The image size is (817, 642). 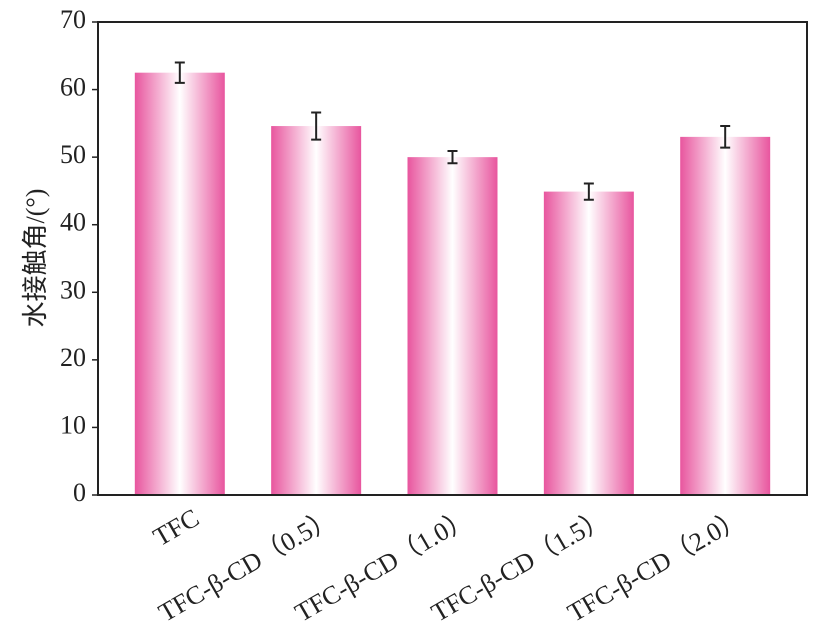 What do you see at coordinates (73, 19) in the screenshot?
I see `y-tick-label: 70` at bounding box center [73, 19].